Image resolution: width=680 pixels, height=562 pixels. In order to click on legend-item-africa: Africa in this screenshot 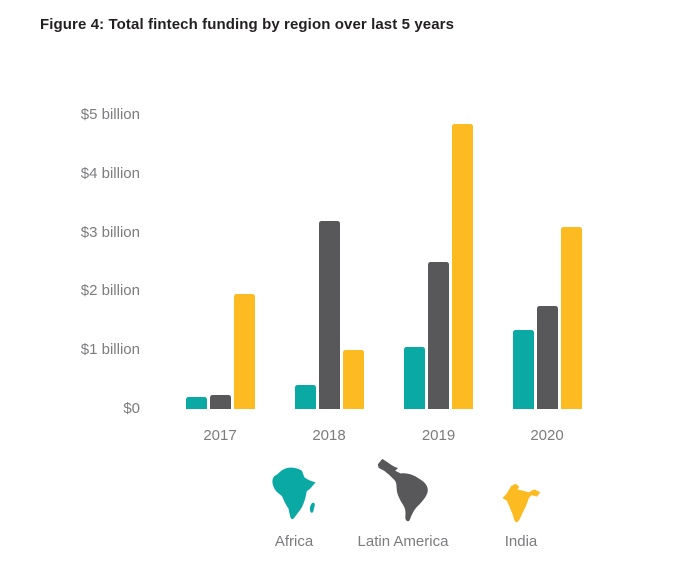, I will do `click(294, 503)`.